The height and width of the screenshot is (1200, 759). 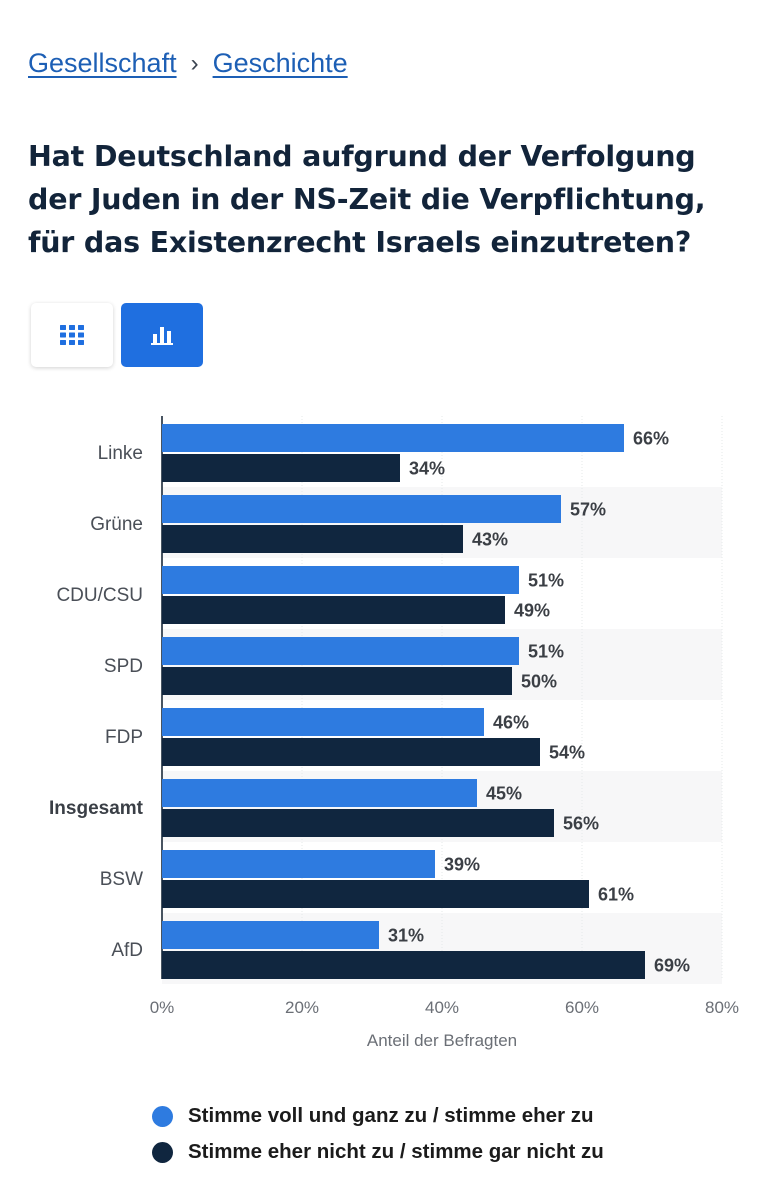 I want to click on legend-label-agree: Stimme voll und ganz zu / stimme eher zu, so click(x=391, y=1115).